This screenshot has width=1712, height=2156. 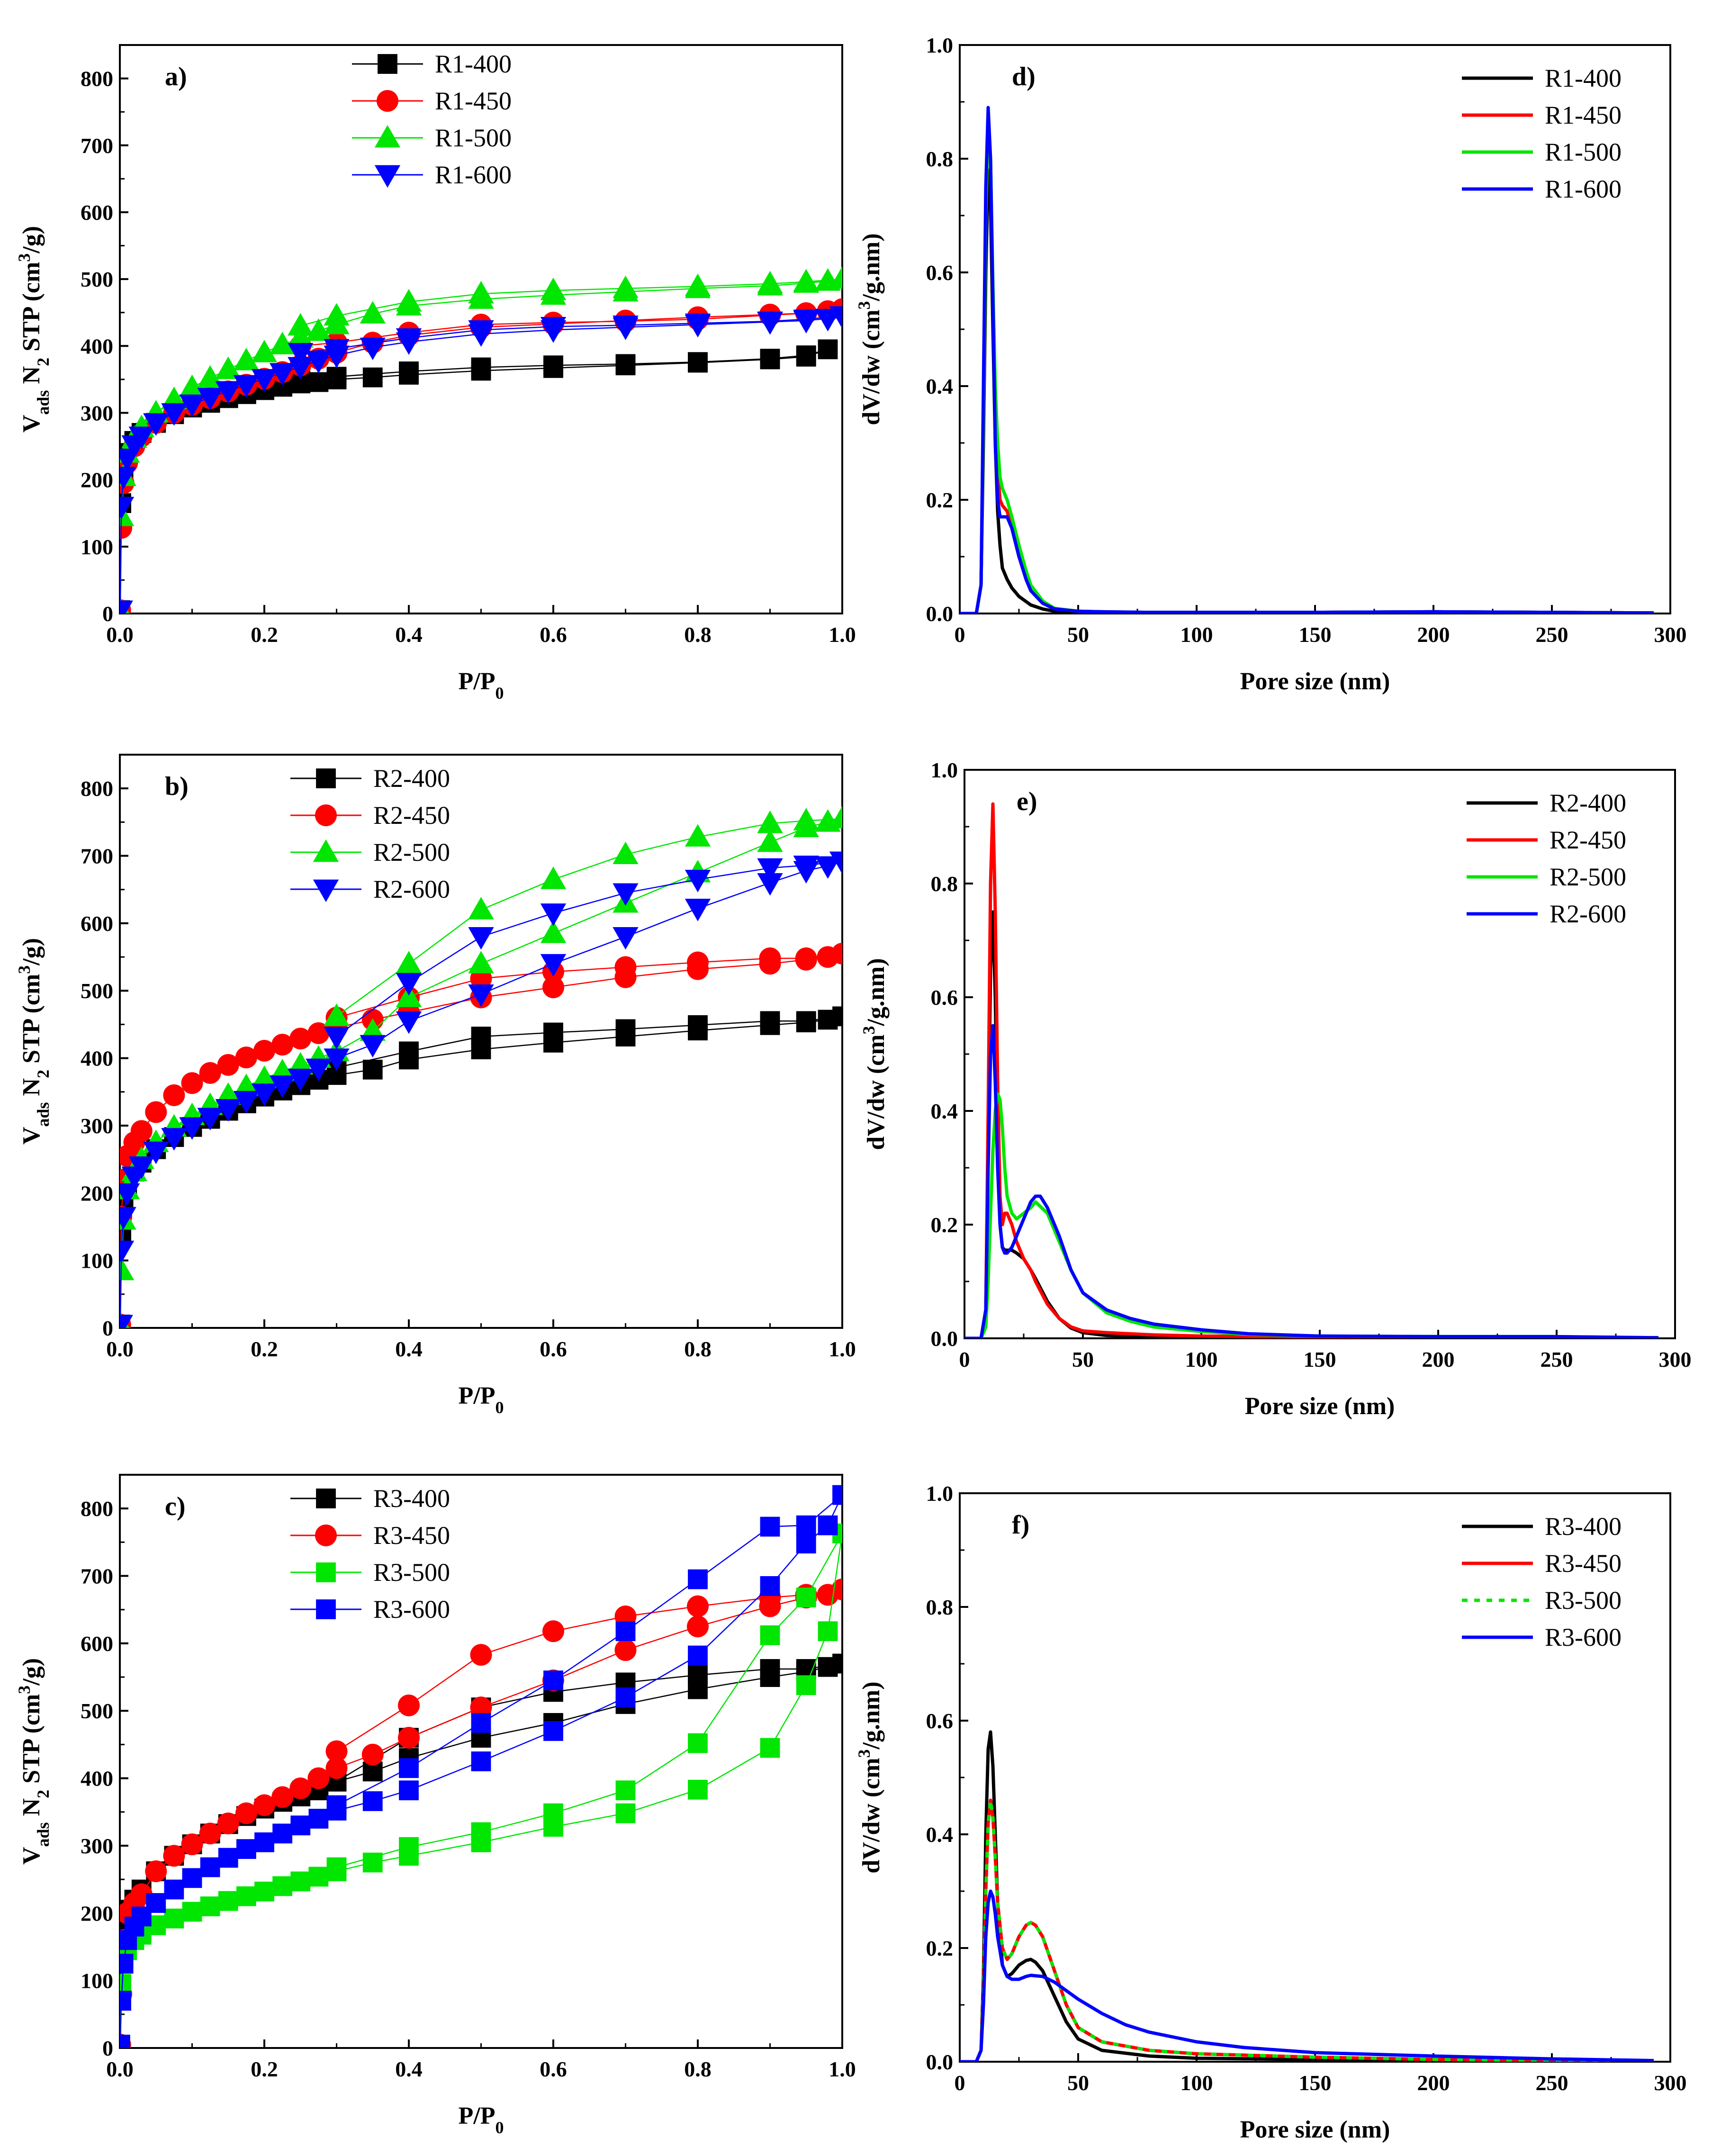 What do you see at coordinates (940, 273) in the screenshot?
I see `y-tick-label: 0.6` at bounding box center [940, 273].